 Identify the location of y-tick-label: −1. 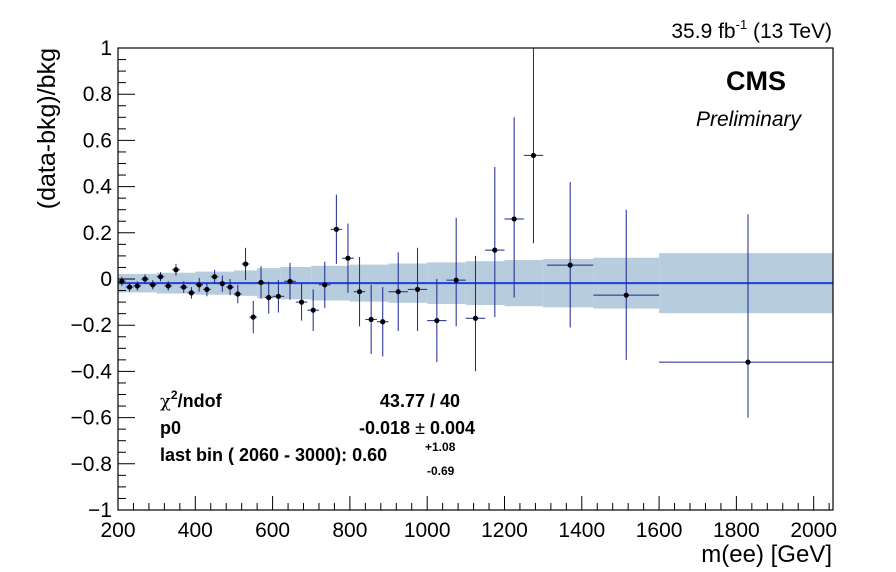
(100, 510).